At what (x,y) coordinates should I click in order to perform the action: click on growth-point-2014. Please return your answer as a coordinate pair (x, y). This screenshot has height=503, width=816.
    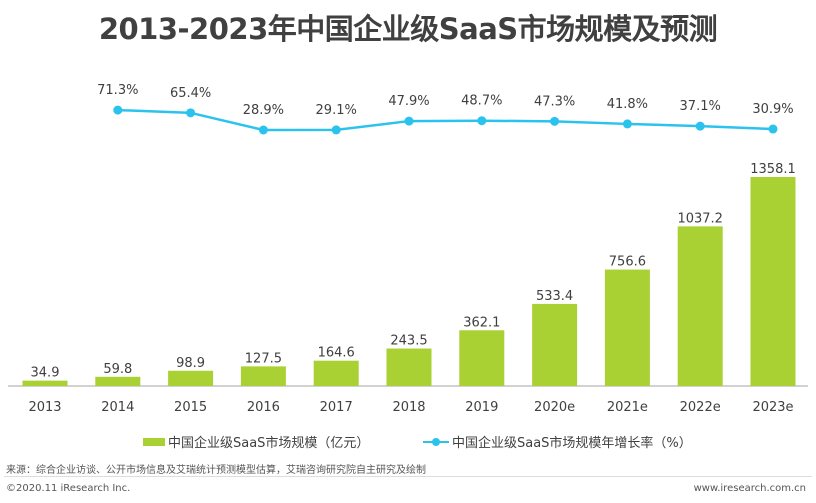
    Looking at the image, I should click on (118, 110).